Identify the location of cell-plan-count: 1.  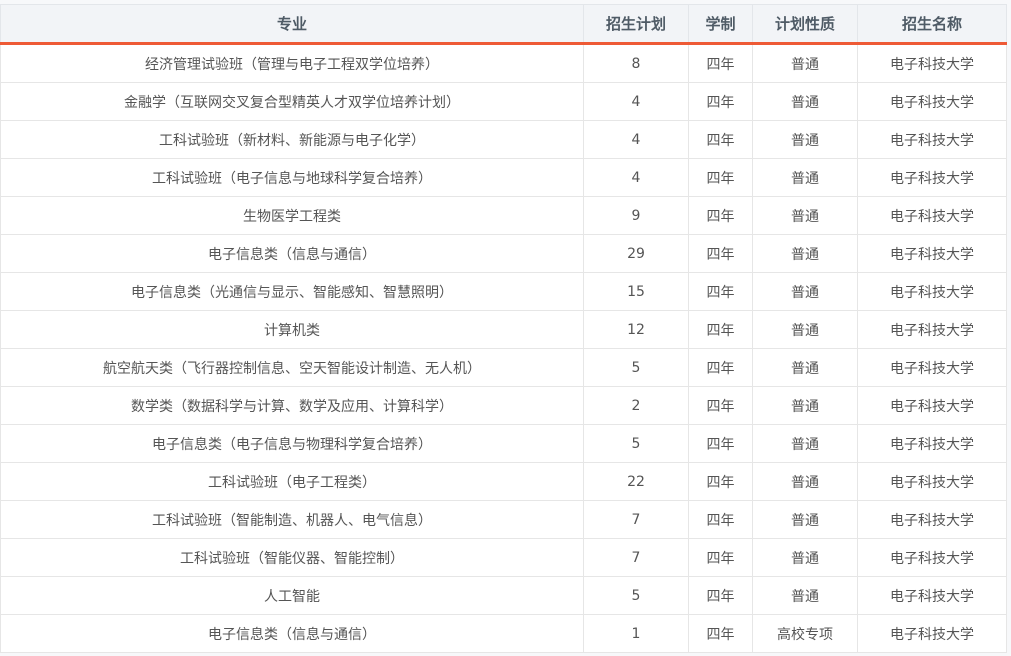
(636, 633).